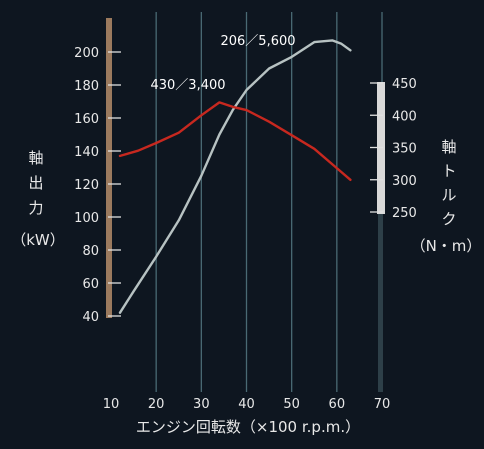 The image size is (484, 449). Describe the element at coordinates (38, 240) in the screenshot. I see `left-axis-unit: （kW）` at that location.